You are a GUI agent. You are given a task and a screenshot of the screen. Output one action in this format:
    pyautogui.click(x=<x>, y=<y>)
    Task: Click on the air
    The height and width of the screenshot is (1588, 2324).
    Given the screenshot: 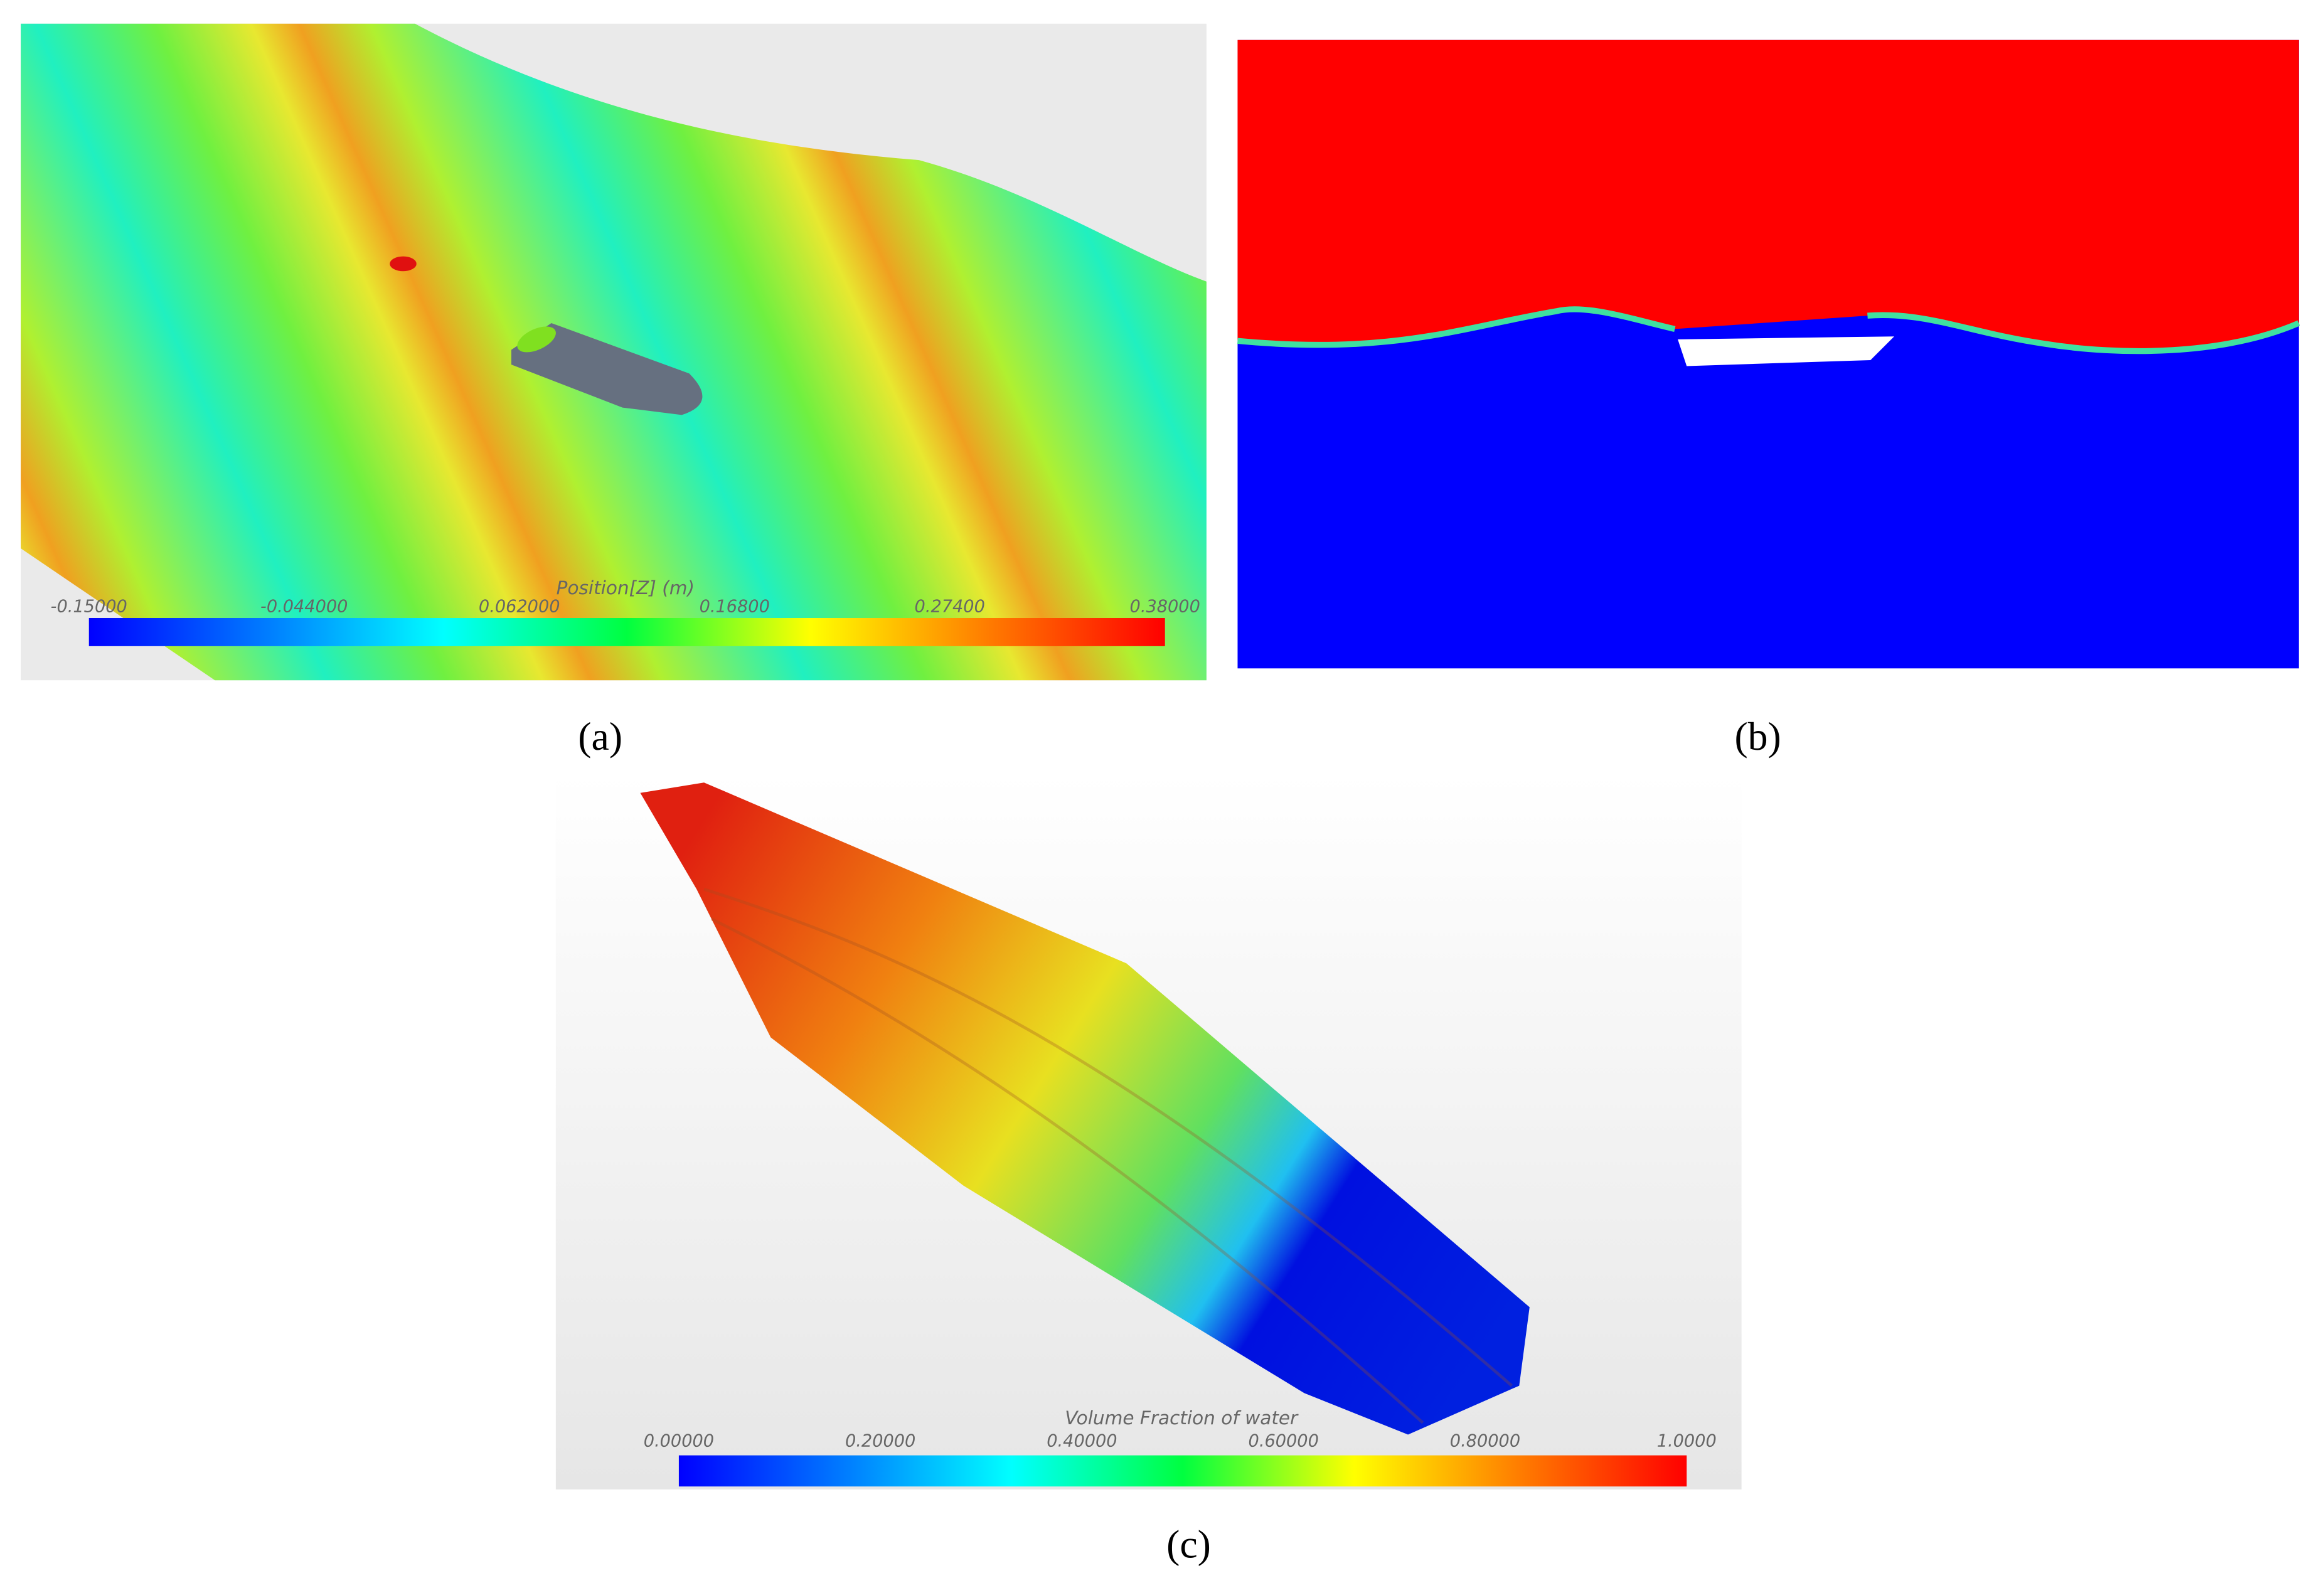 What is the action you would take?
    pyautogui.click(x=1768, y=195)
    